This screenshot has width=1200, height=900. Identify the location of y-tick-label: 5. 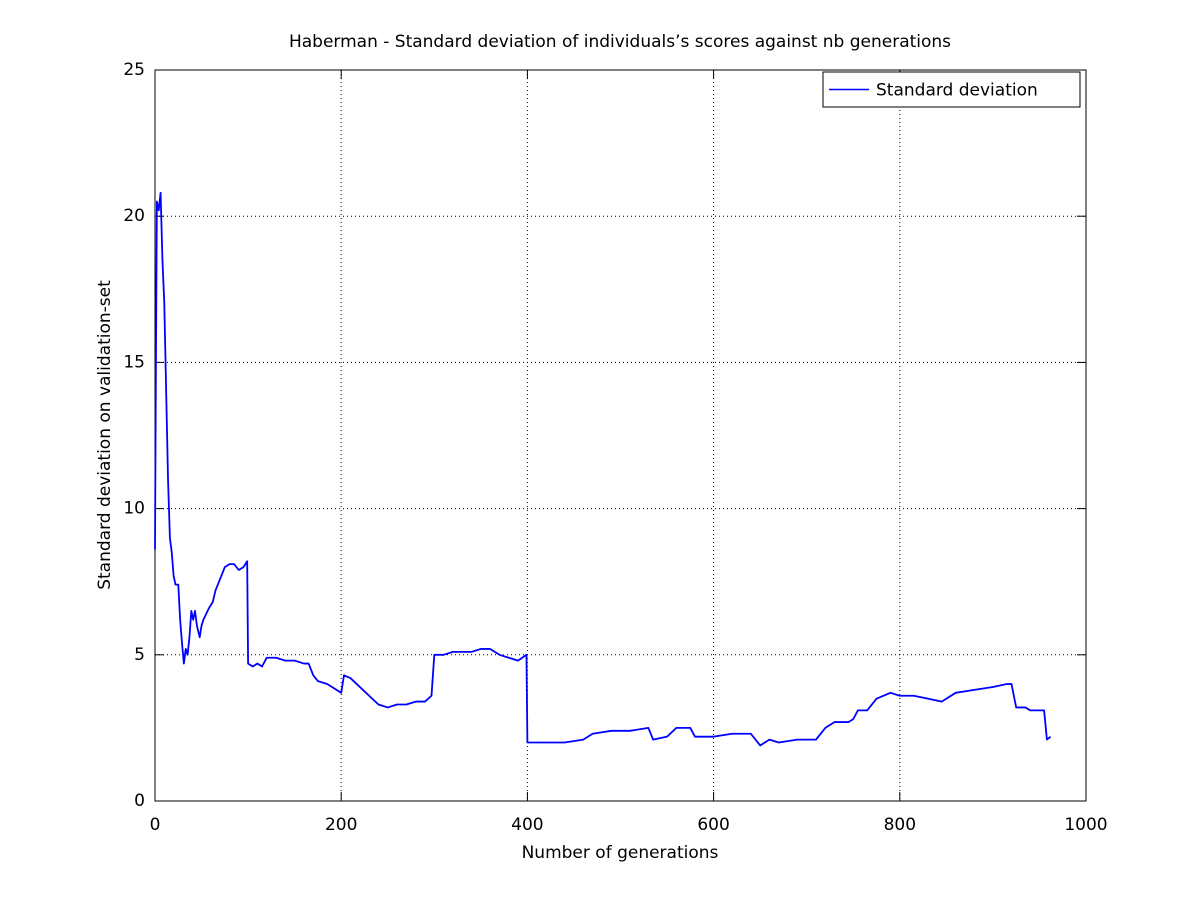
(139, 655).